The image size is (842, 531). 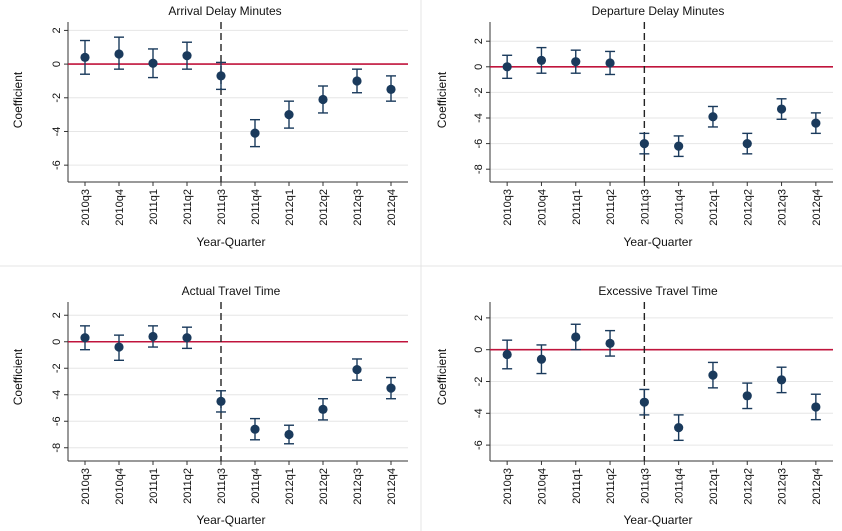 What do you see at coordinates (231, 291) in the screenshot?
I see `panel-title: Actual Travel Time` at bounding box center [231, 291].